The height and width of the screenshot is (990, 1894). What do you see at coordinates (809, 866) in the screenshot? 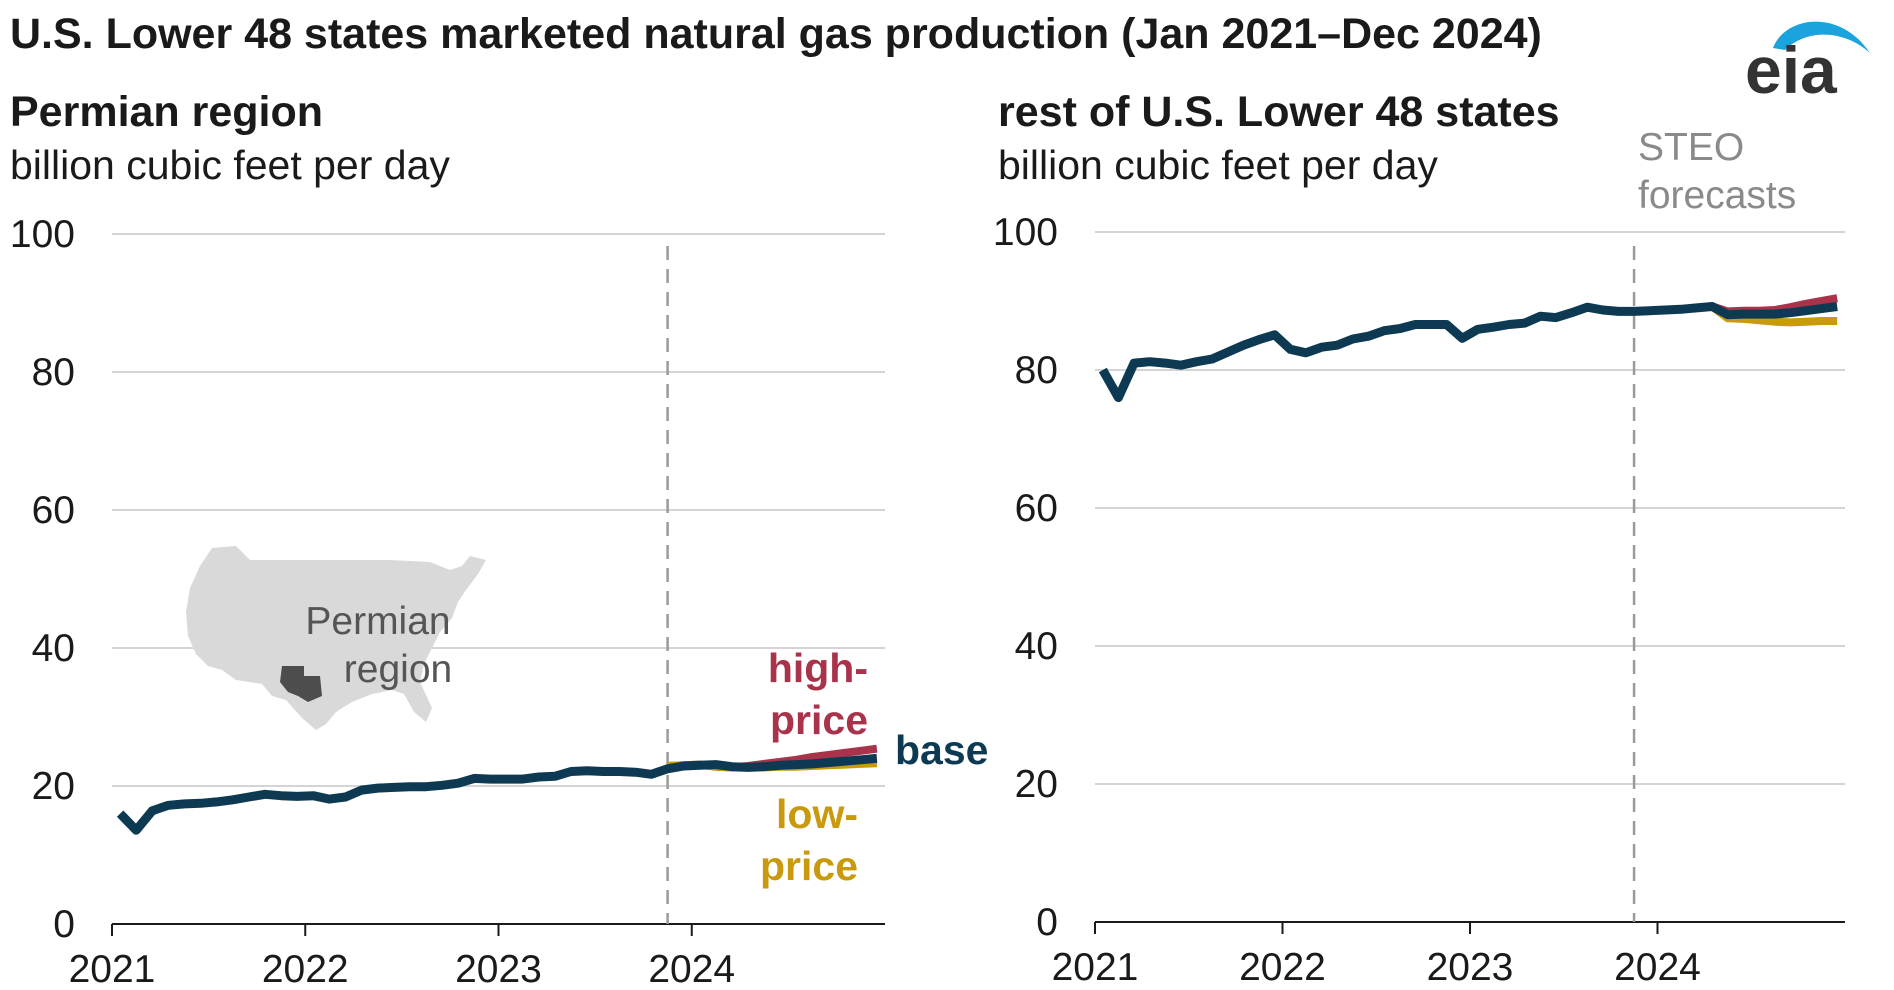
I see `low-price-label-line2: price` at bounding box center [809, 866].